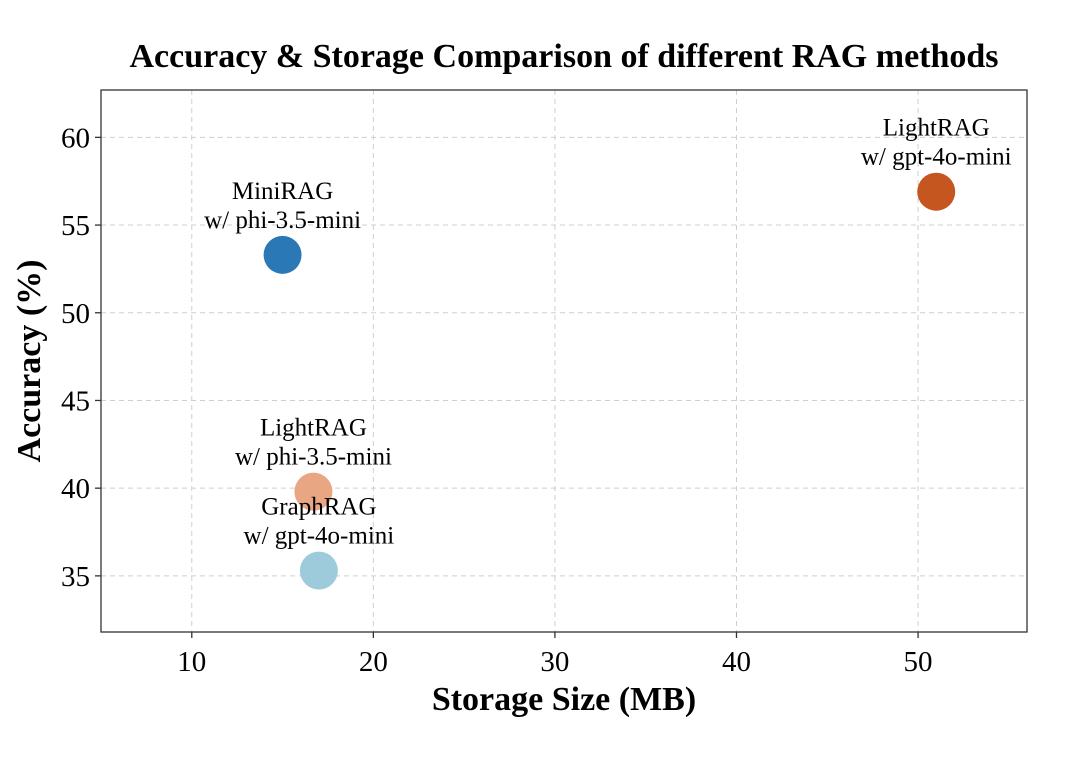 This screenshot has width=1080, height=759. Describe the element at coordinates (554, 662) in the screenshot. I see `x-tick-label: 30` at that location.